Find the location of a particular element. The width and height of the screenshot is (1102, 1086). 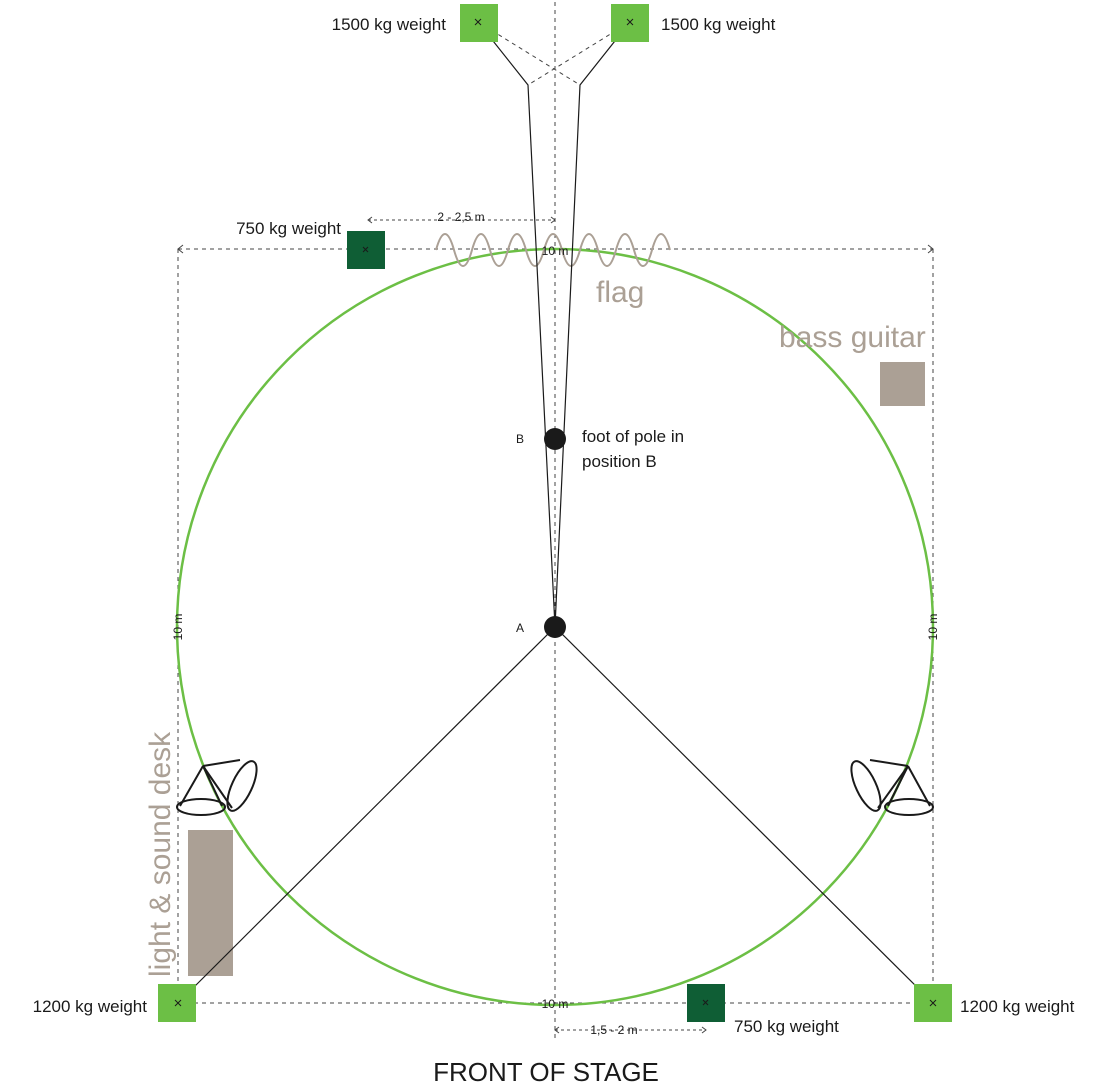

light-sound-desk is located at coordinates (210, 903).